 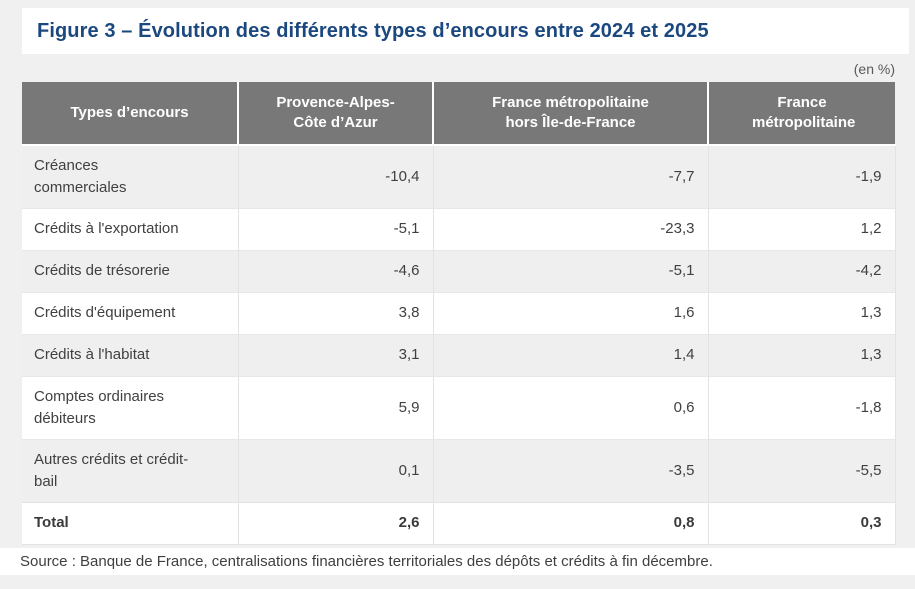 I want to click on table-row: Crédits à l'exportation -5,1 -23,3 1,2, so click(x=459, y=228).